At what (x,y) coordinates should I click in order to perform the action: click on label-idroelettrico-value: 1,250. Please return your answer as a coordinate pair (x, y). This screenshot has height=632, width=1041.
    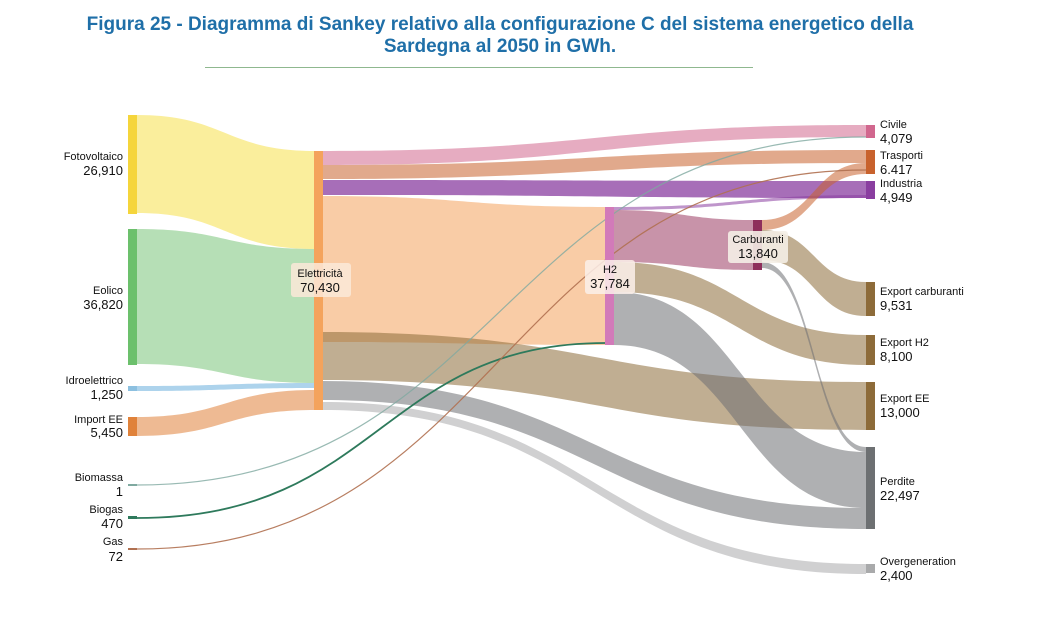
    Looking at the image, I should click on (106, 394).